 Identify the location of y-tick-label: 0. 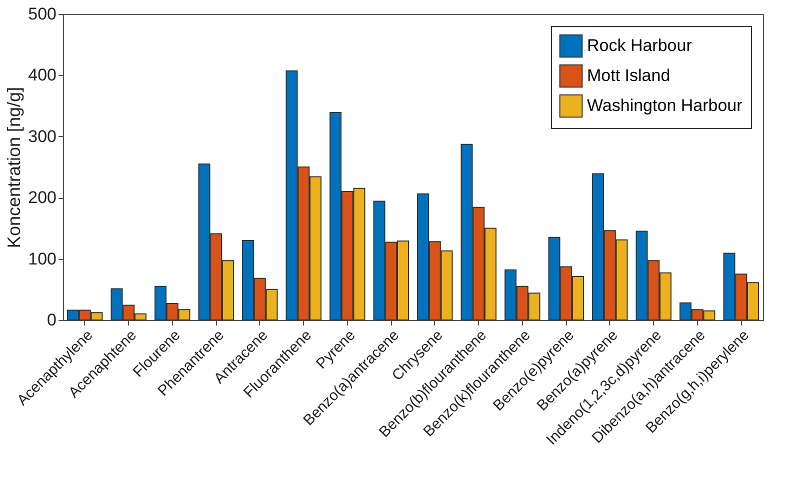
(51, 320).